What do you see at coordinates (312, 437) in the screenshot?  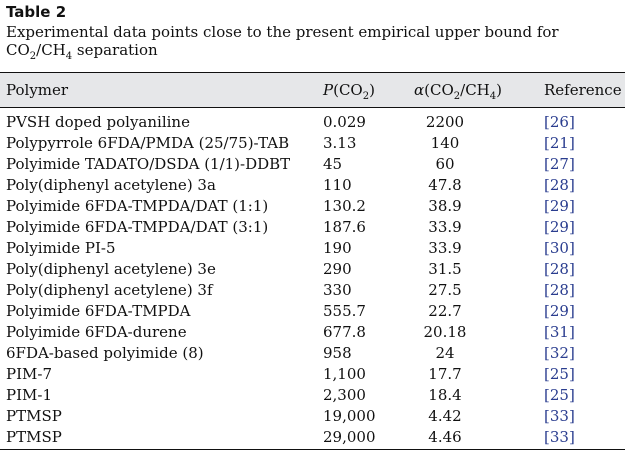 I see `table-row: PTMSP 29,000 4.46 [33]` at bounding box center [312, 437].